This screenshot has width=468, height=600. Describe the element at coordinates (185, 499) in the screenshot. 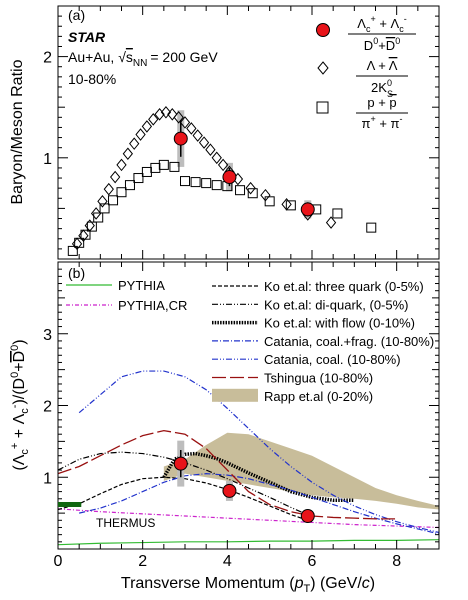

I see `curve-ko_three` at that location.